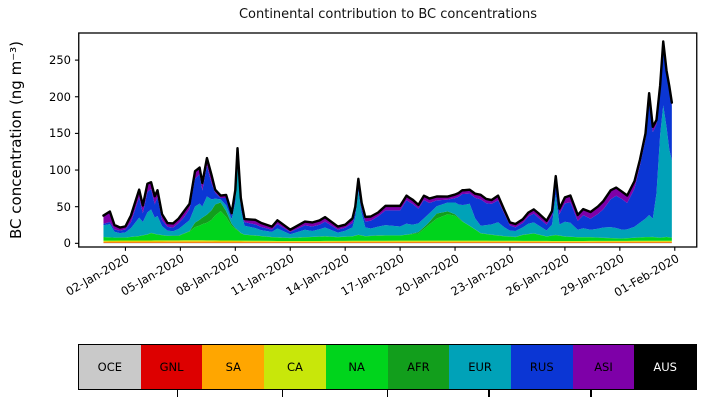  What do you see at coordinates (110, 367) in the screenshot?
I see `legend-item-OCE: OCE` at bounding box center [110, 367].